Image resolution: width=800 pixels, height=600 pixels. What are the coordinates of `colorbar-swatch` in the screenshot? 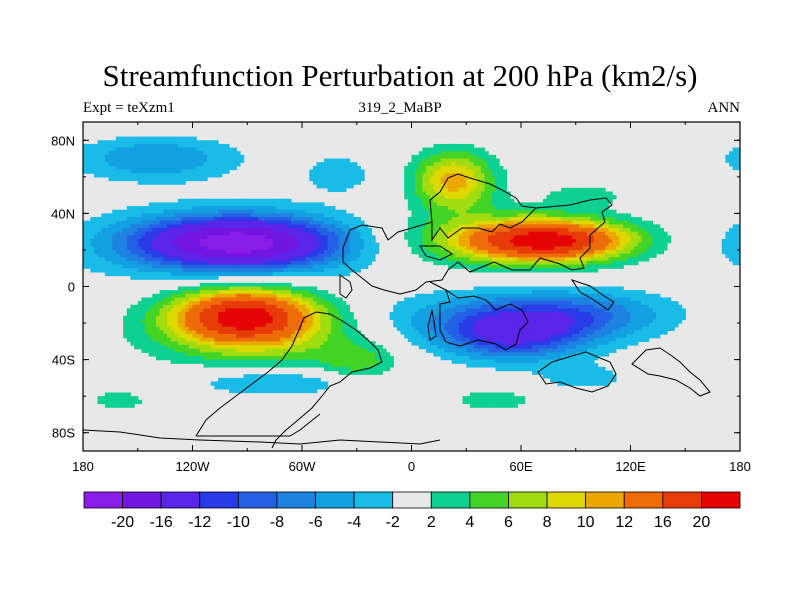 It's located at (219, 500).